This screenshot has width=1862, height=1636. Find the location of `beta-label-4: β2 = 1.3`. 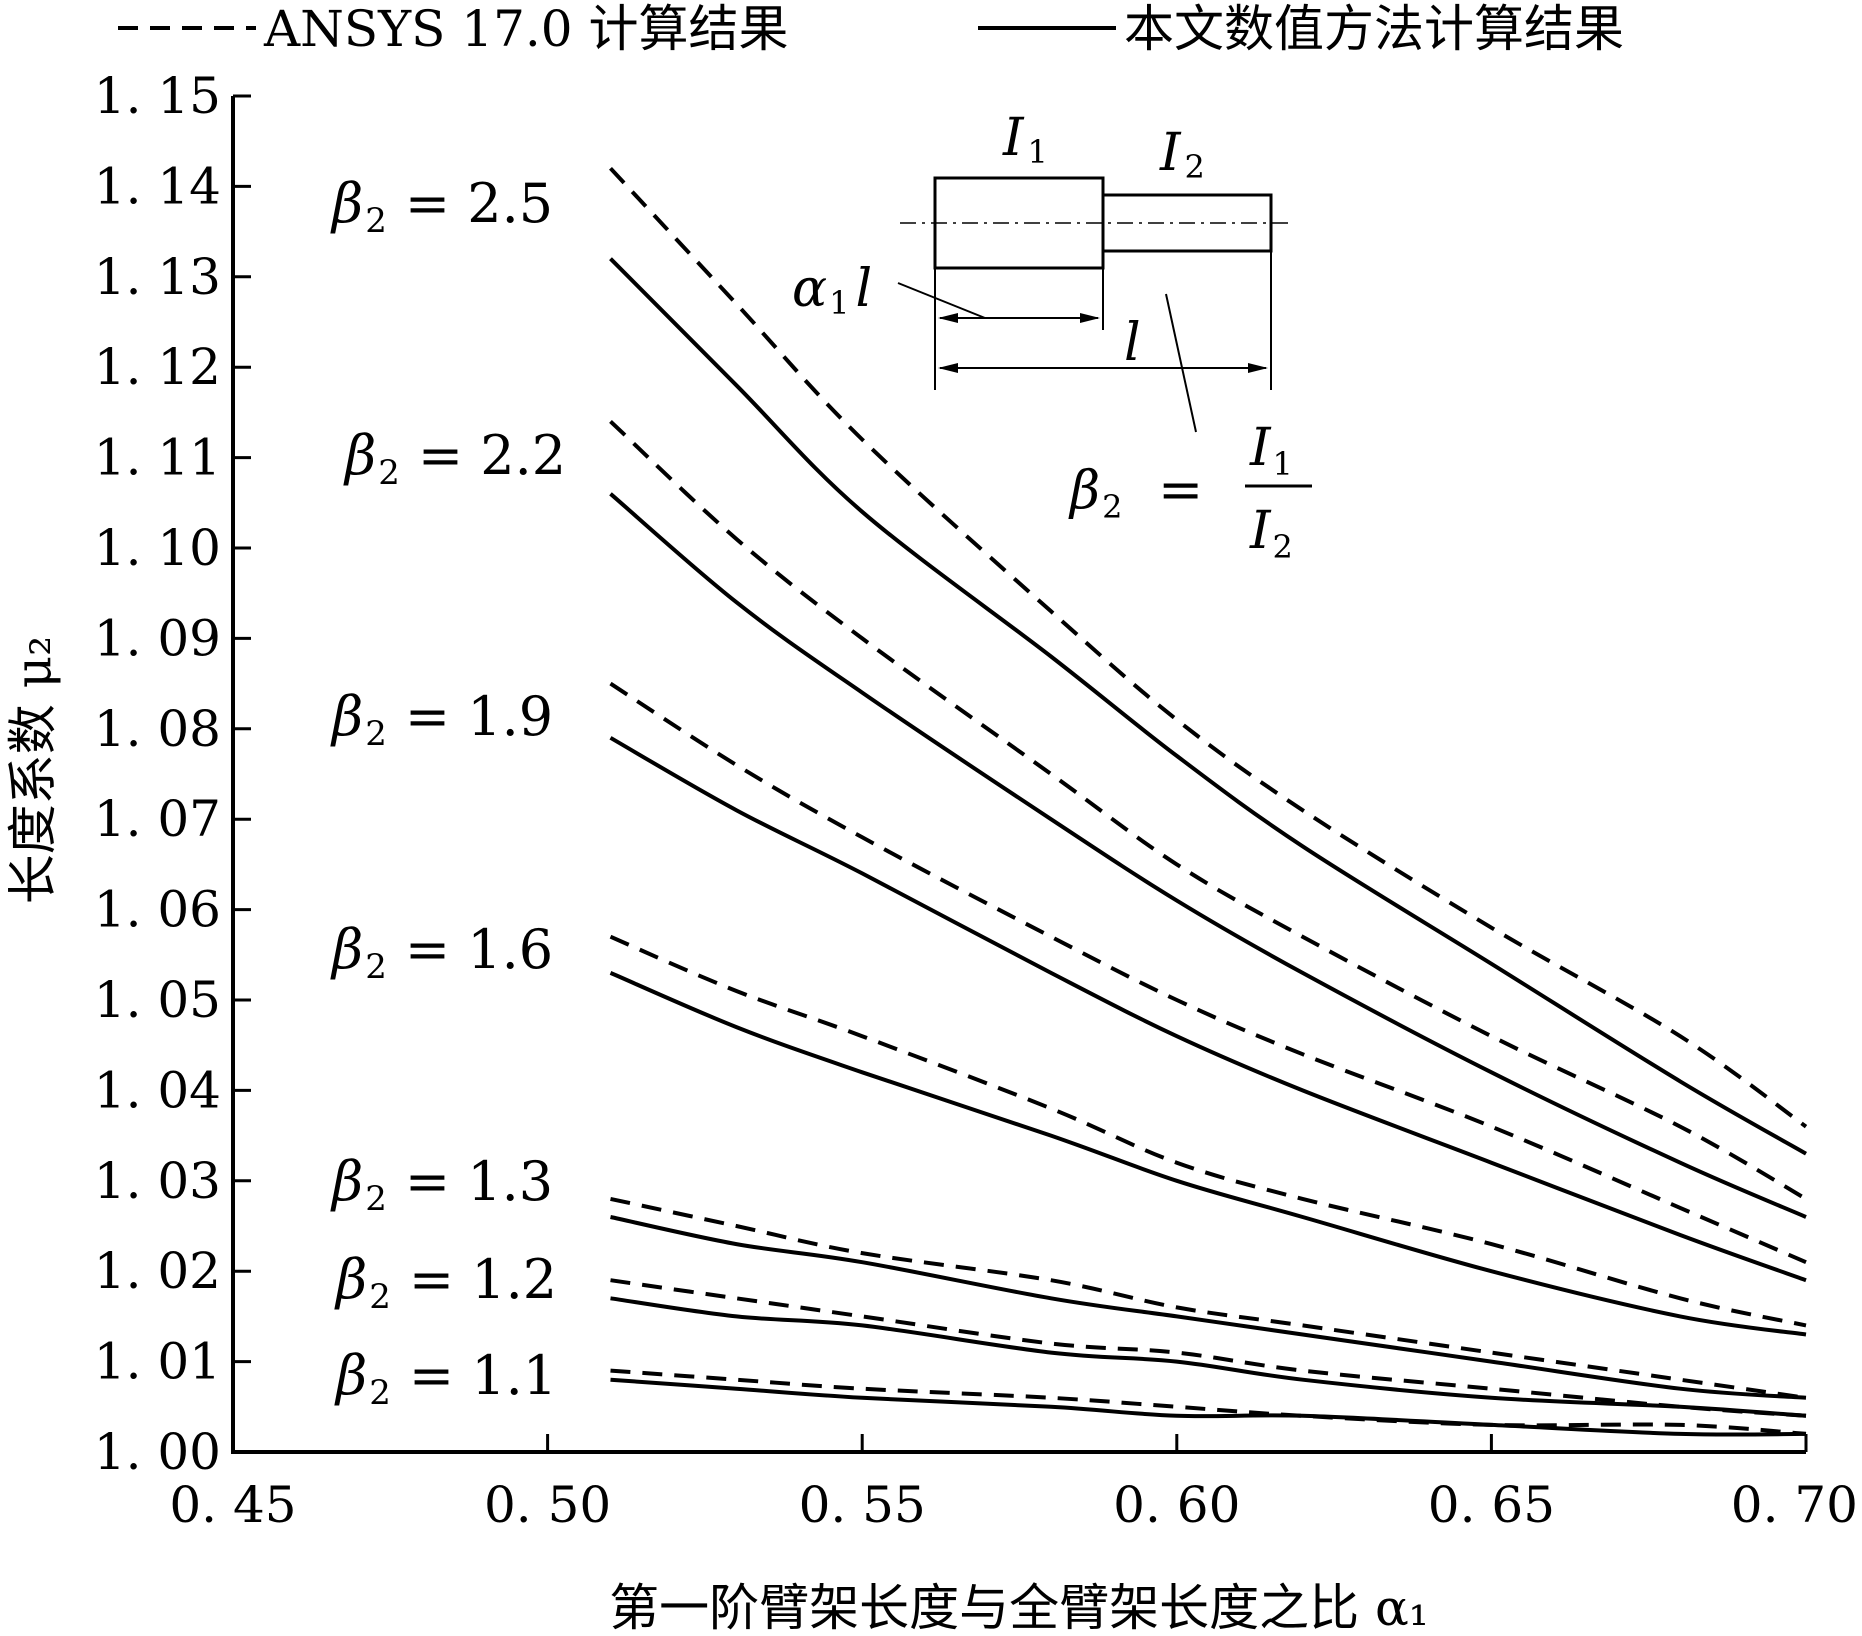

beta-label-4: β2 = 1.3 is located at coordinates (441, 1184).